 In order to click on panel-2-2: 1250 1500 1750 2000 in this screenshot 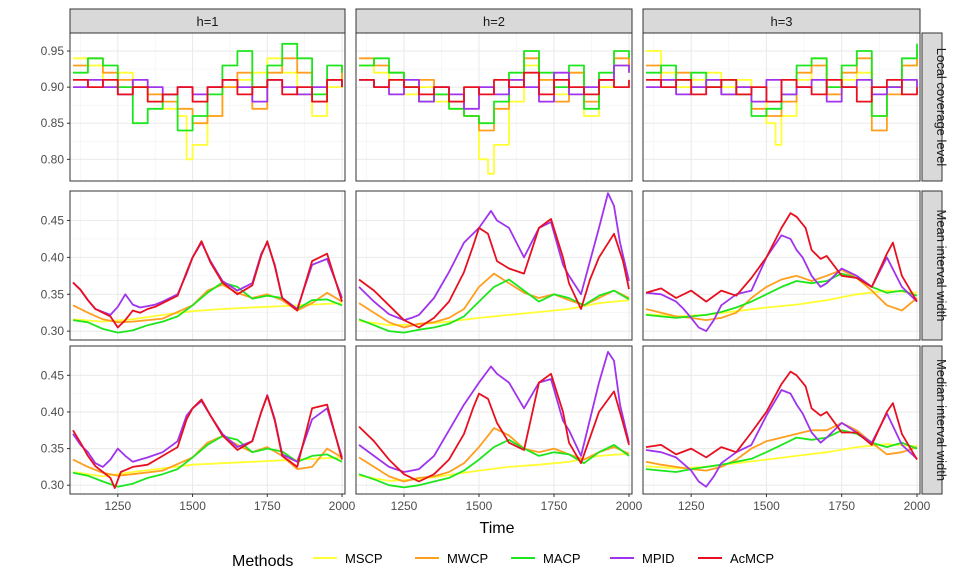, I will do `click(786, 429)`.